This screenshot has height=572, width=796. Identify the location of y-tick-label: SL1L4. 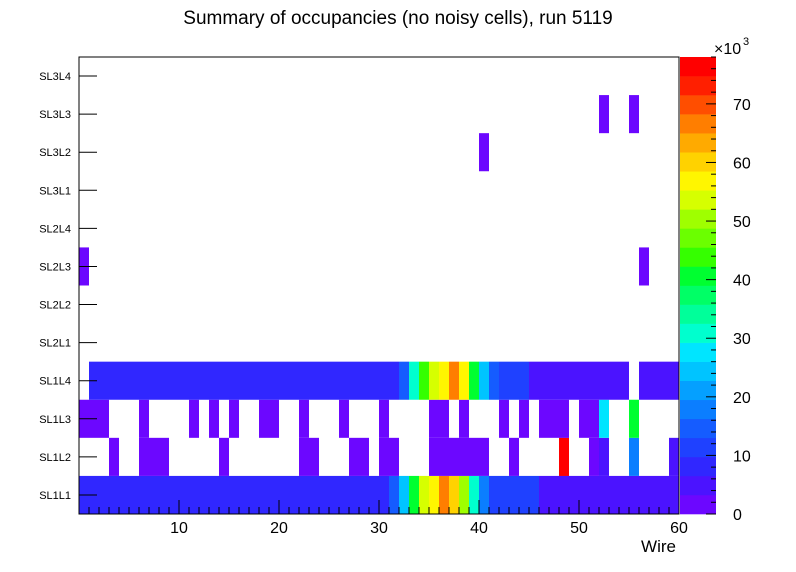
(55, 382).